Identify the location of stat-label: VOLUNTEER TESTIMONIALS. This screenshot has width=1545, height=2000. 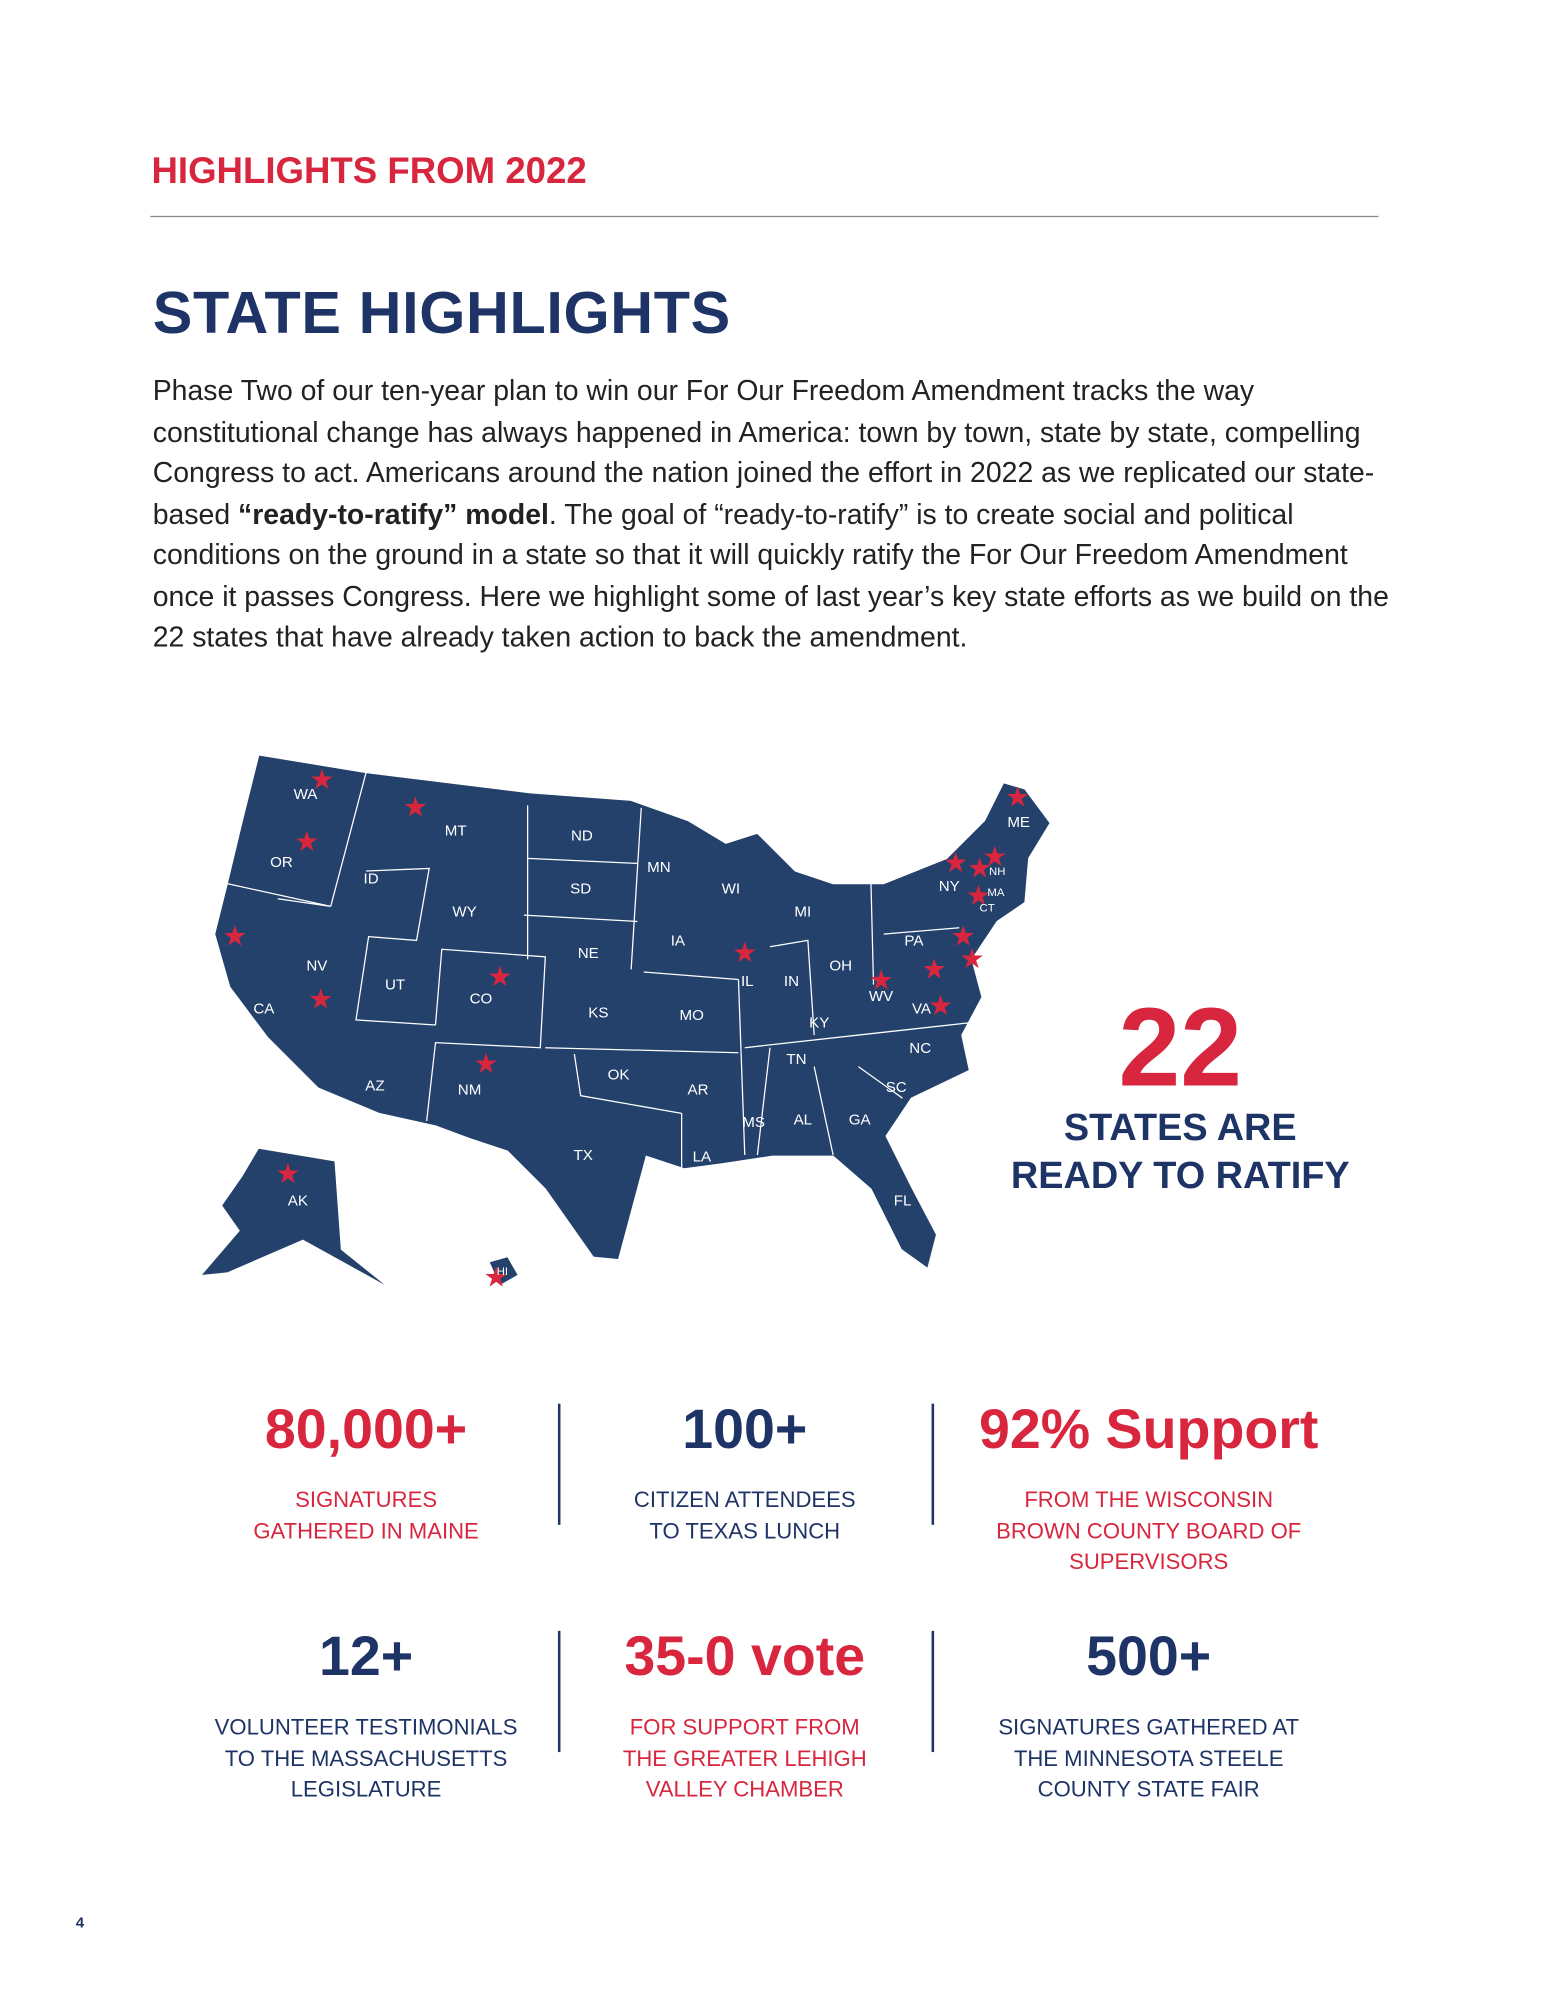
(366, 1727).